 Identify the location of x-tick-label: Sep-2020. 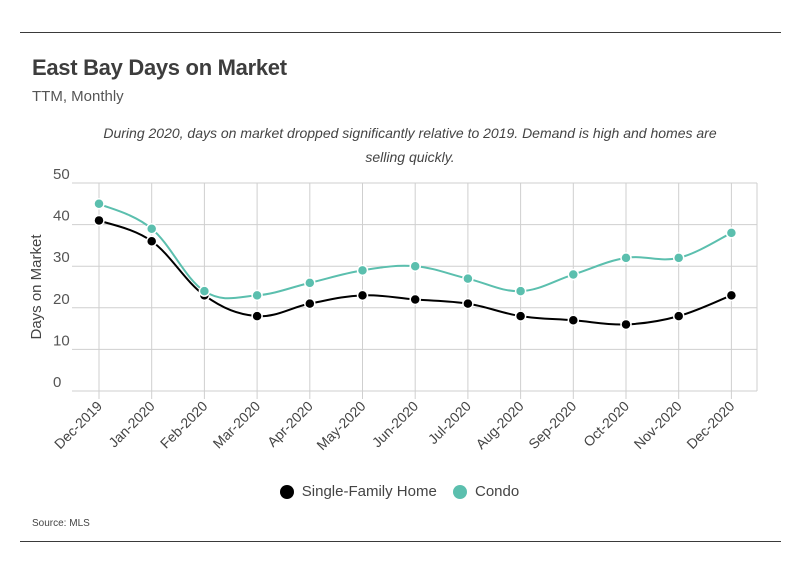
(552, 425).